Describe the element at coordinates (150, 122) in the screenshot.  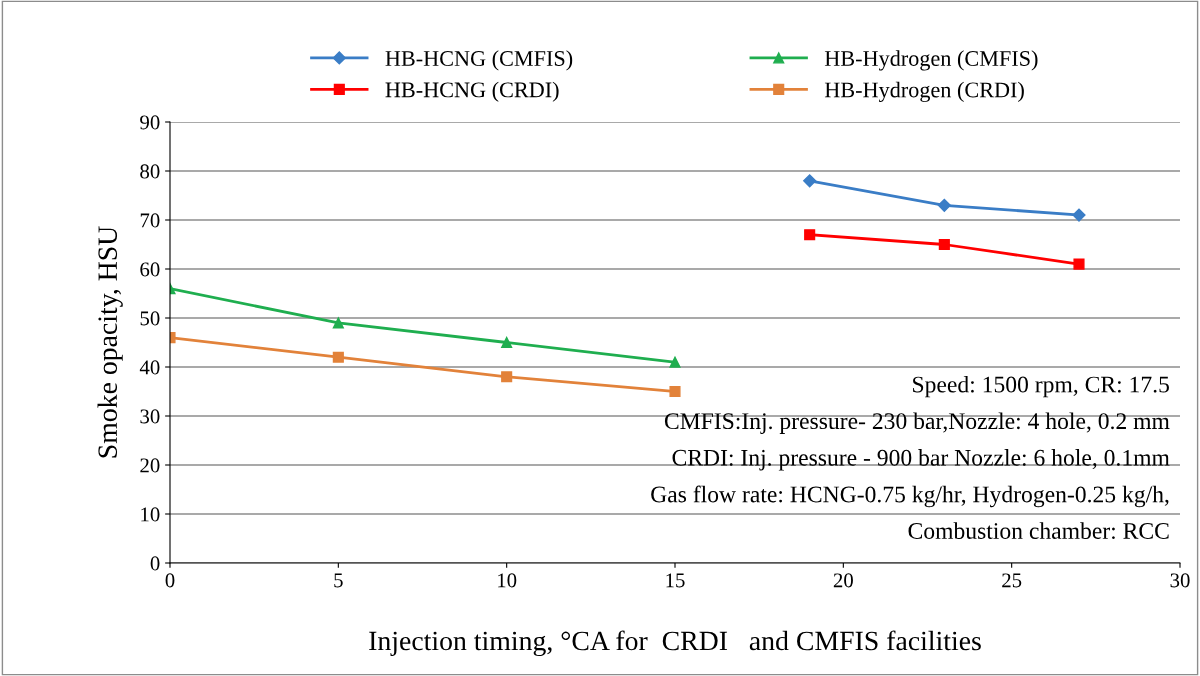
I see `y-tick-label: 90` at that location.